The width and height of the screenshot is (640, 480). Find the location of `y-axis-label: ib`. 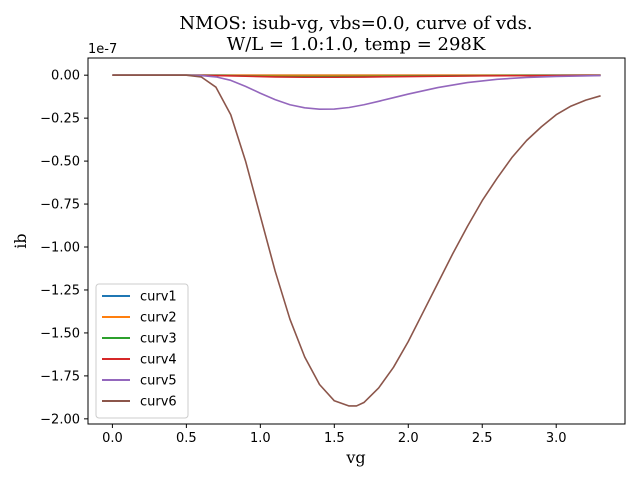

y-axis-label: ib is located at coordinates (20, 240).